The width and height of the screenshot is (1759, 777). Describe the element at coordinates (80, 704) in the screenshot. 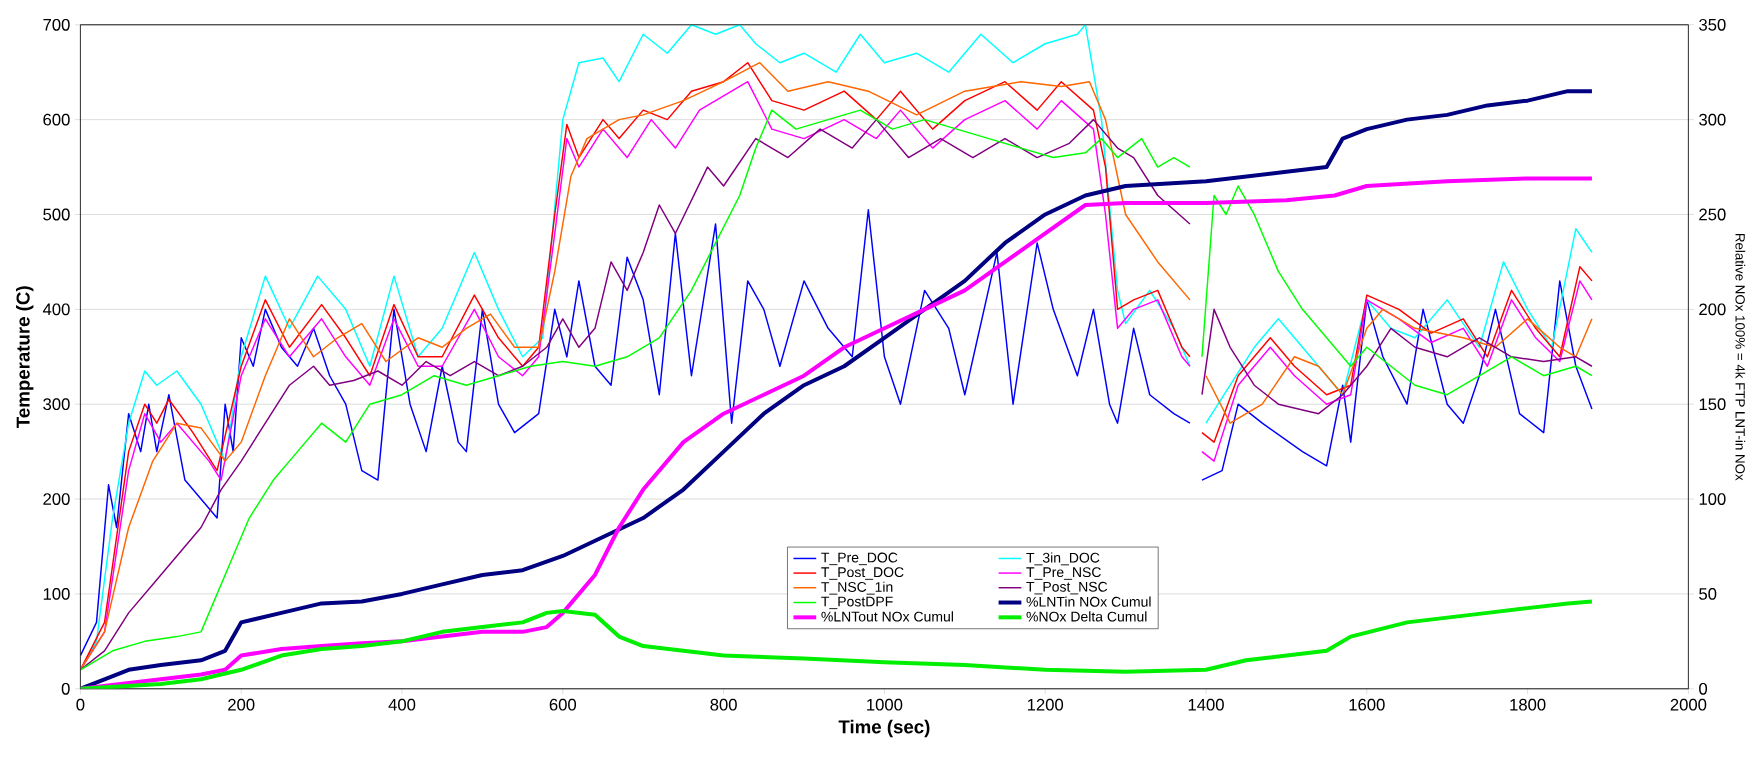

I see `x-tick-label: 0` at that location.